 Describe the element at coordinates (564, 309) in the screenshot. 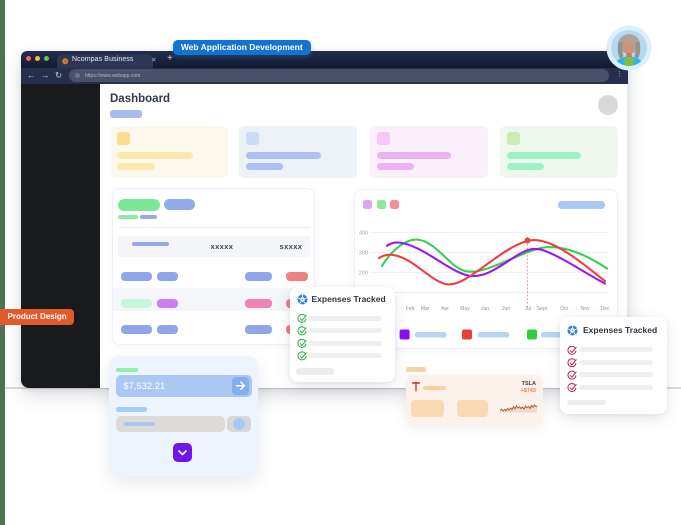

I see `svg-text: Oct` at that location.